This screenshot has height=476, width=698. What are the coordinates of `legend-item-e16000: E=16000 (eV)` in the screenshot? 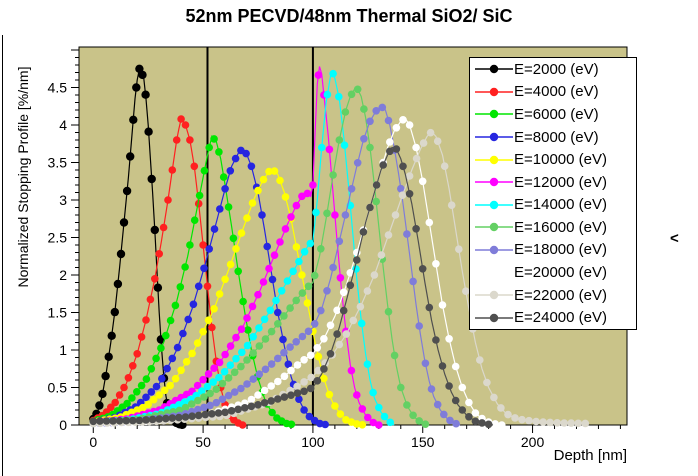 It's located at (553, 227).